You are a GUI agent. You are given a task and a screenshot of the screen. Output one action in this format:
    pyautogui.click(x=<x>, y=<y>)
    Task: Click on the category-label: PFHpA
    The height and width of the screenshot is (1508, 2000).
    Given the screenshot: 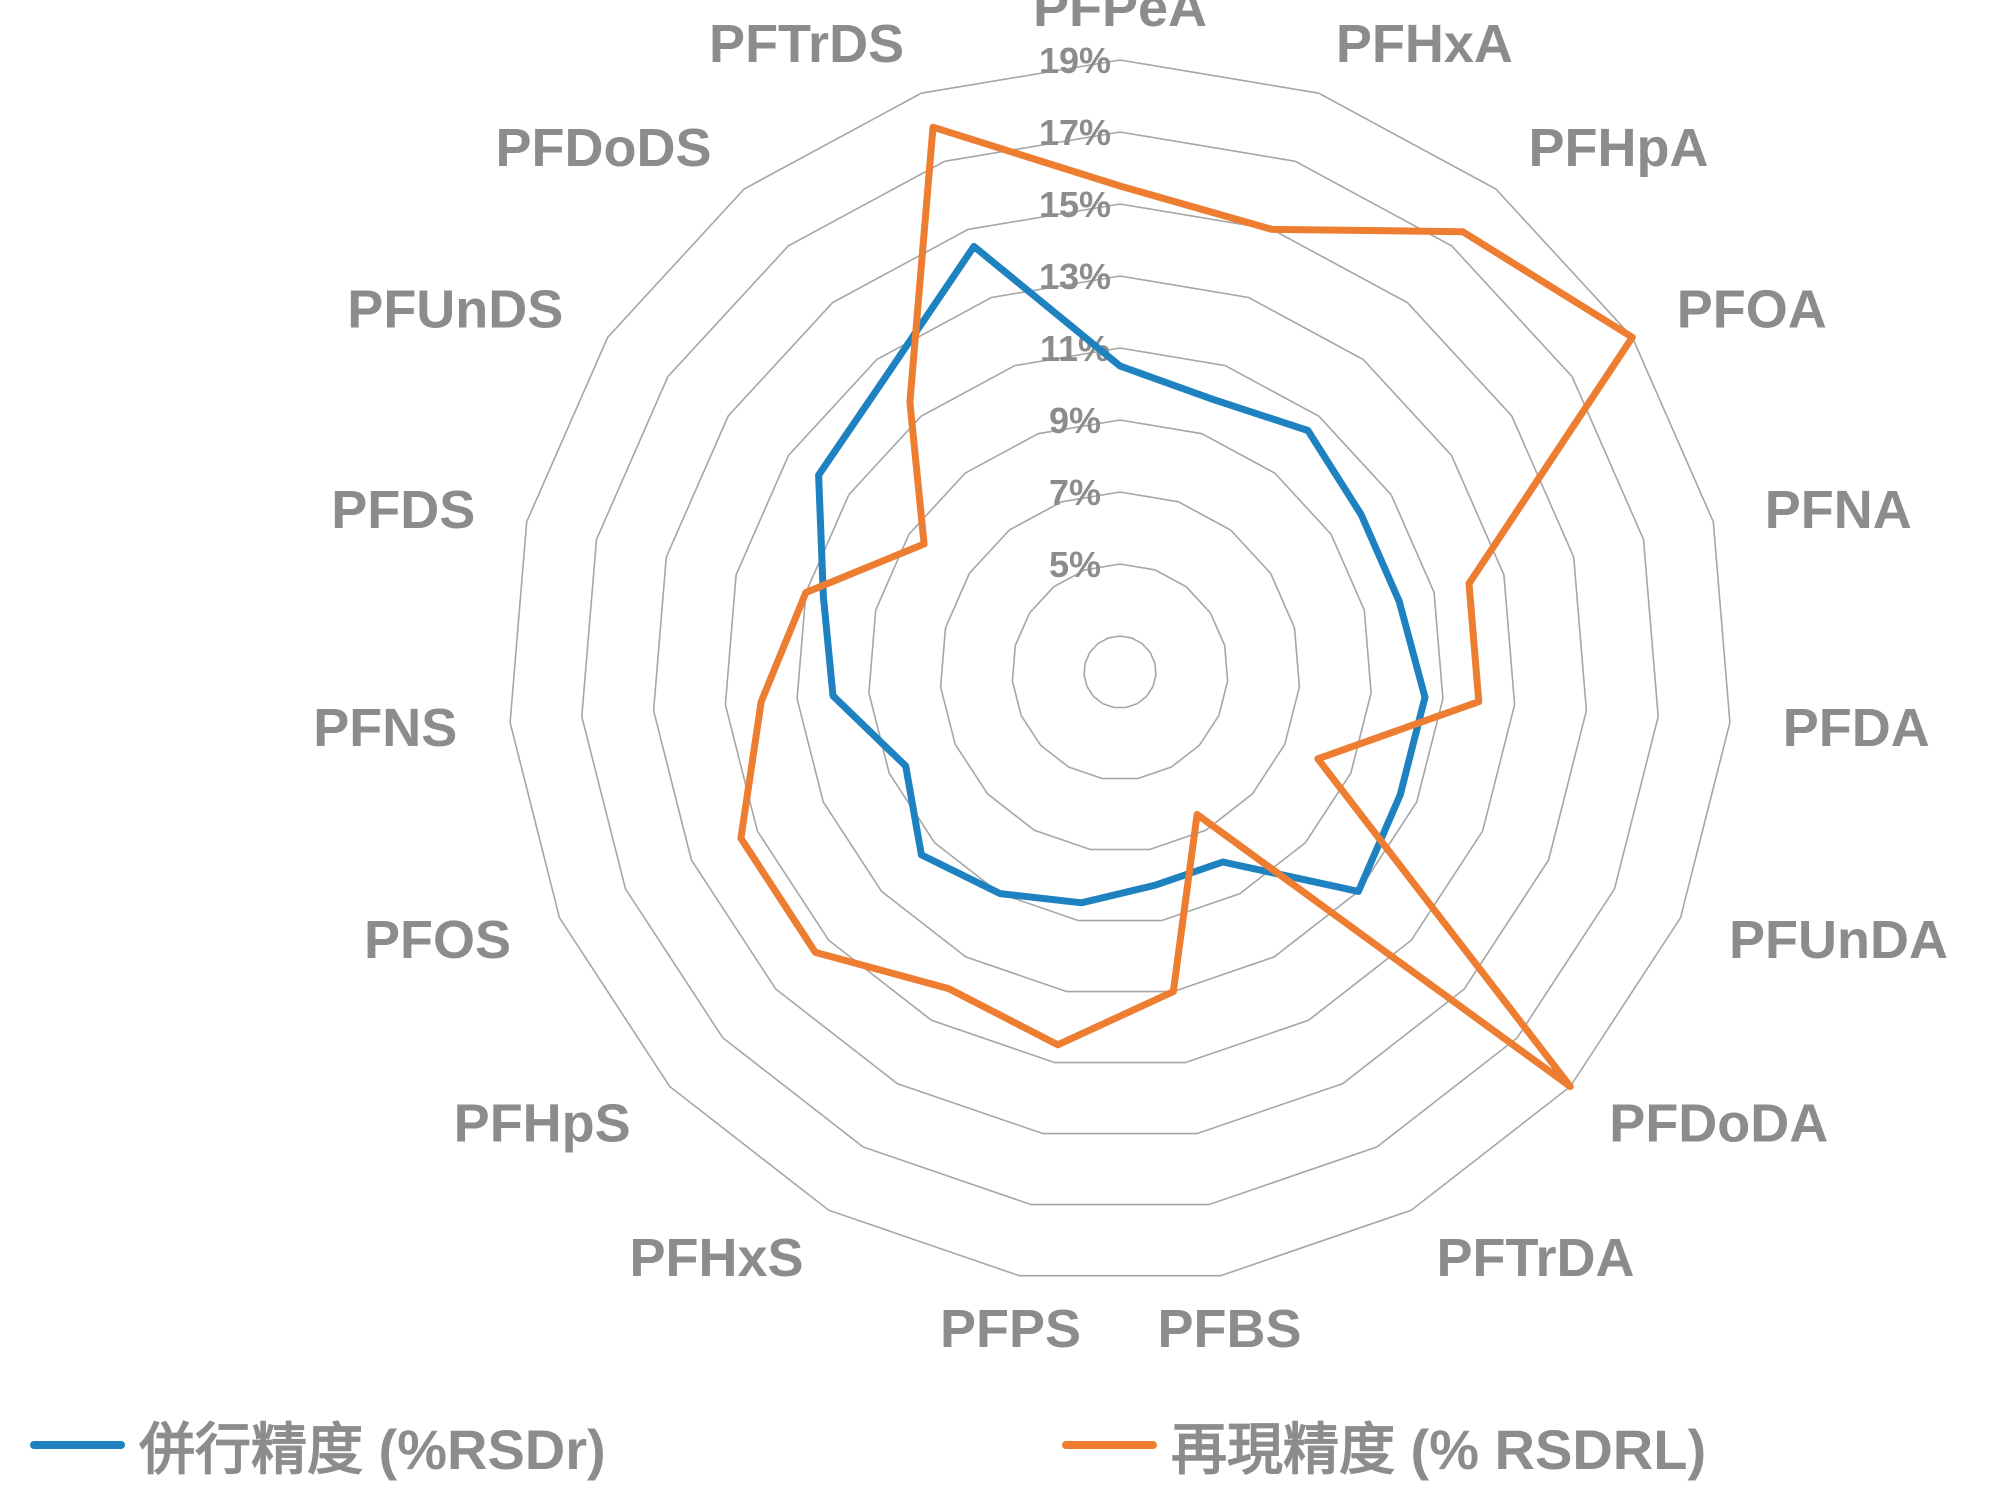 What is the action you would take?
    pyautogui.click(x=1619, y=148)
    